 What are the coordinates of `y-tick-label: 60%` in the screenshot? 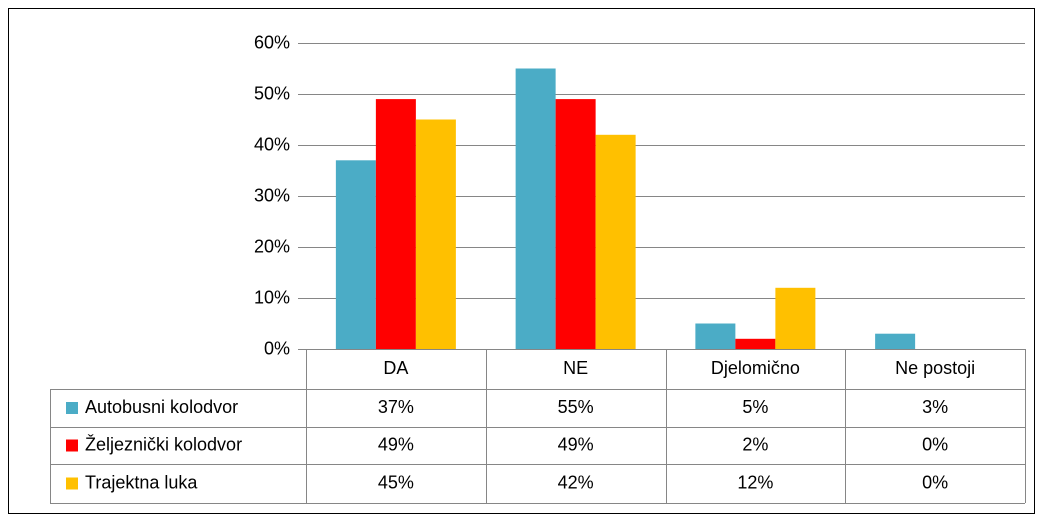 It's located at (272, 42).